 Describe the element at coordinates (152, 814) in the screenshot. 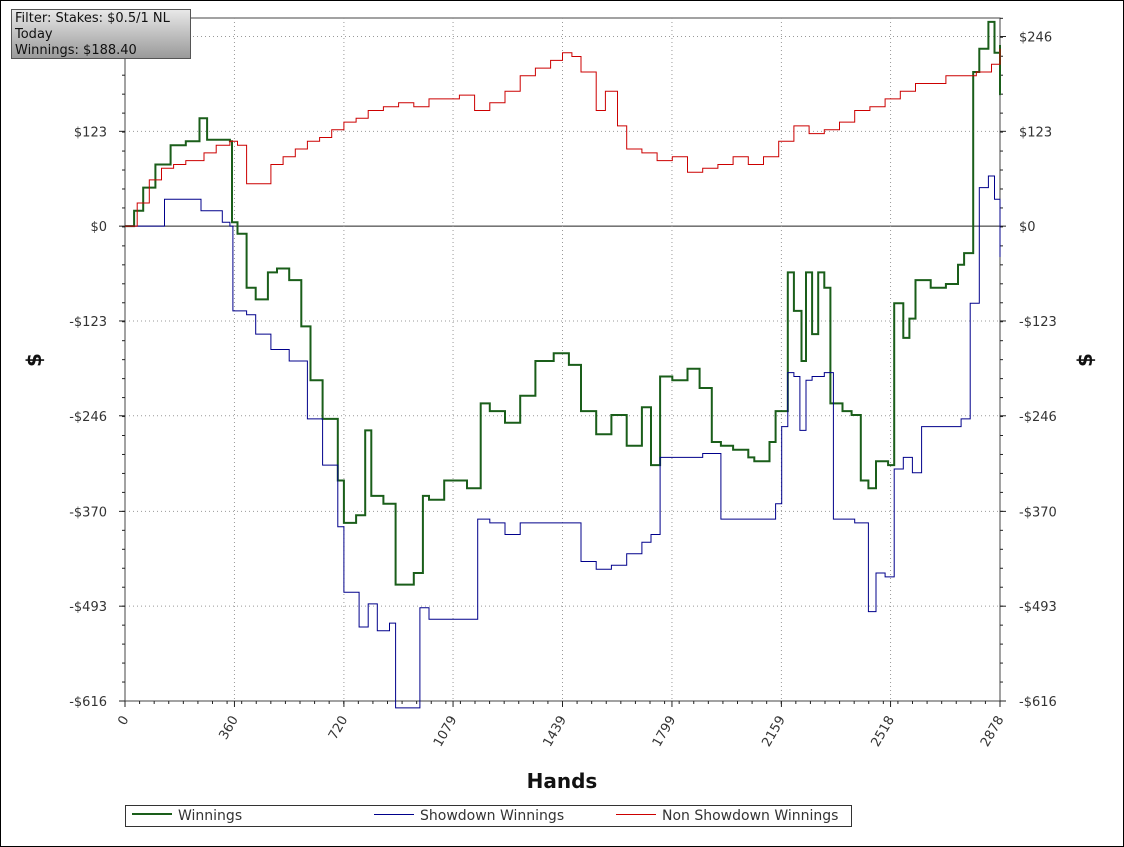

I see `legend-swatch-winnings` at that location.